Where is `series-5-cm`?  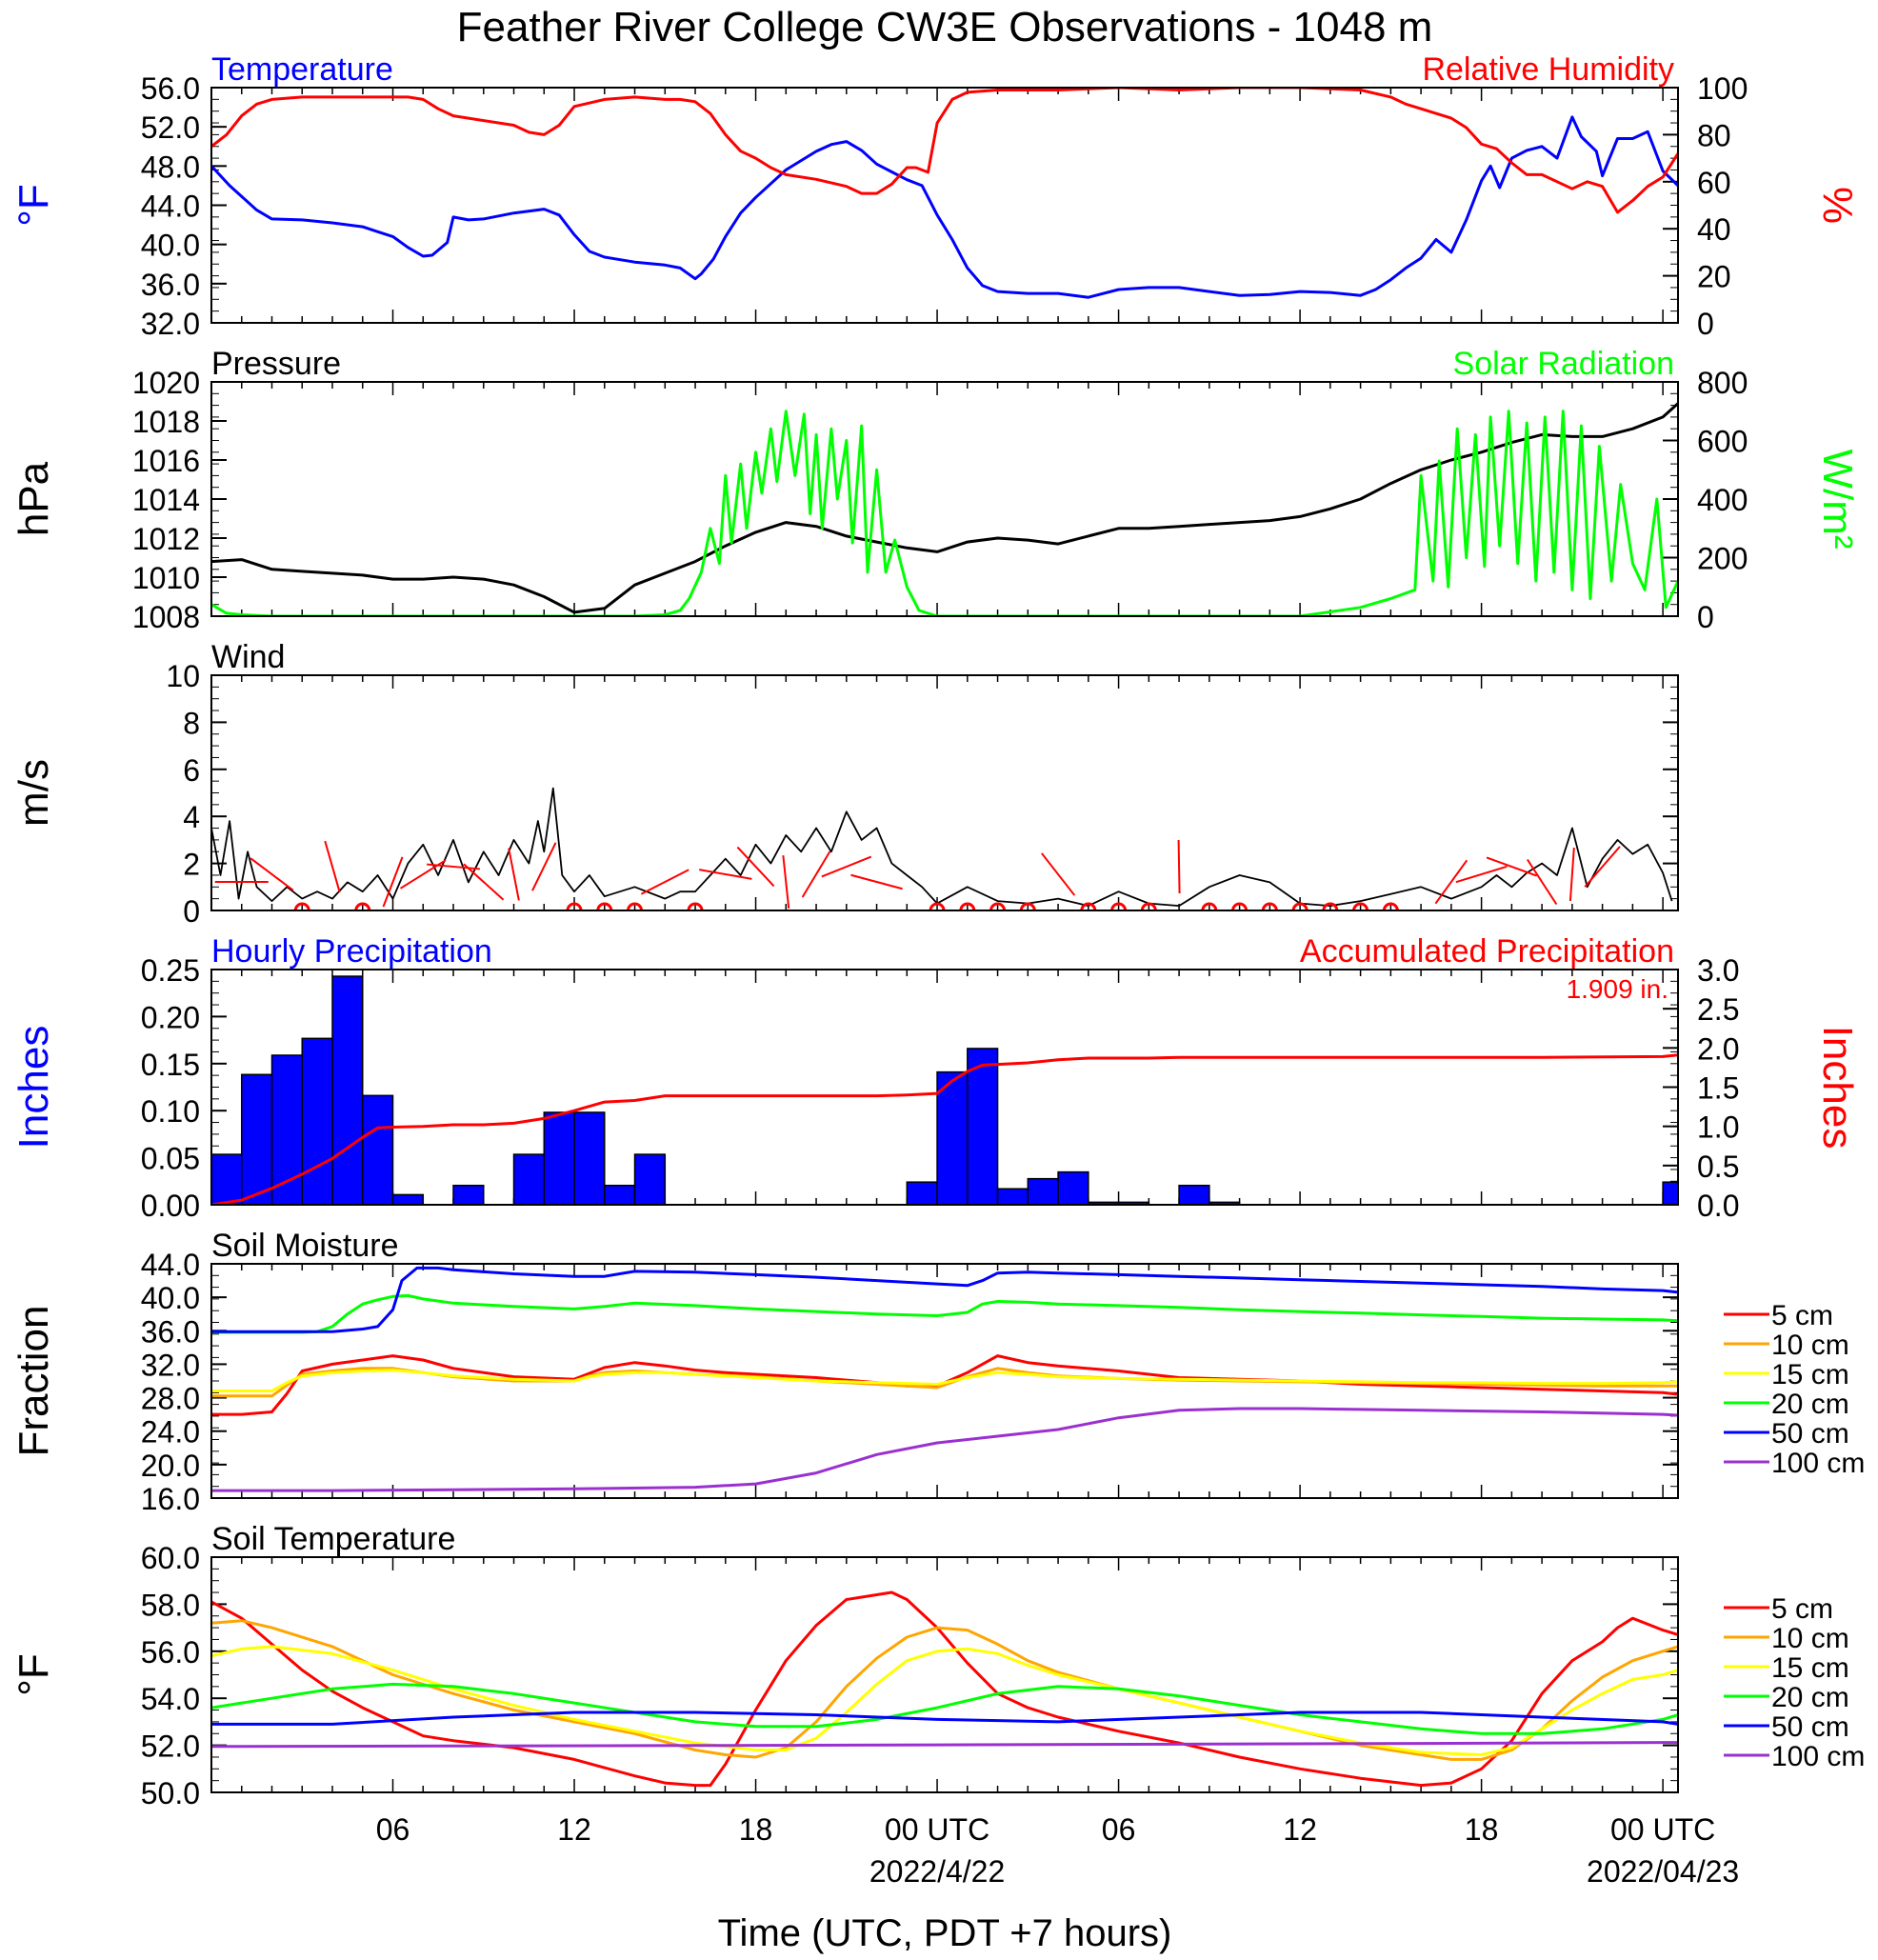 series-5-cm is located at coordinates (944, 1385).